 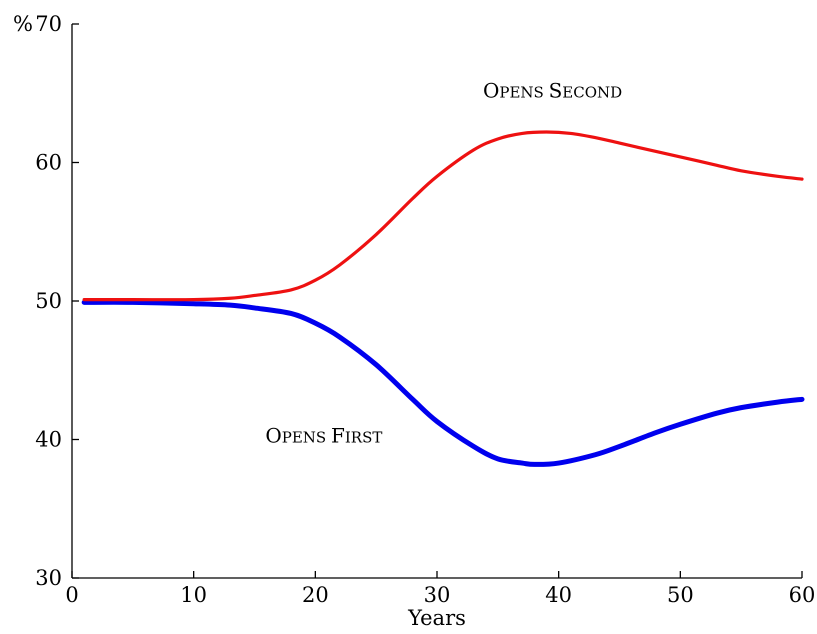 I want to click on y-tick-label: 30, so click(x=48, y=578).